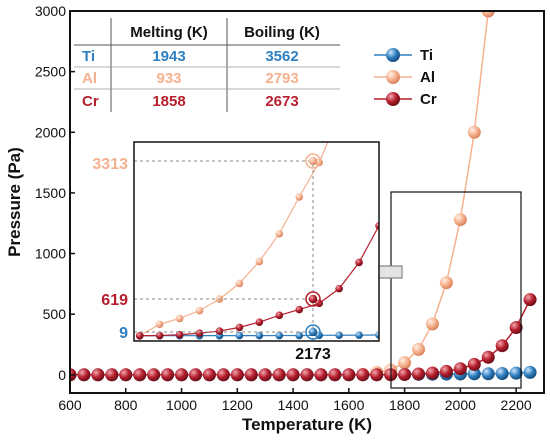 This screenshot has width=550, height=441. I want to click on inset-highlight-ti, so click(313, 332).